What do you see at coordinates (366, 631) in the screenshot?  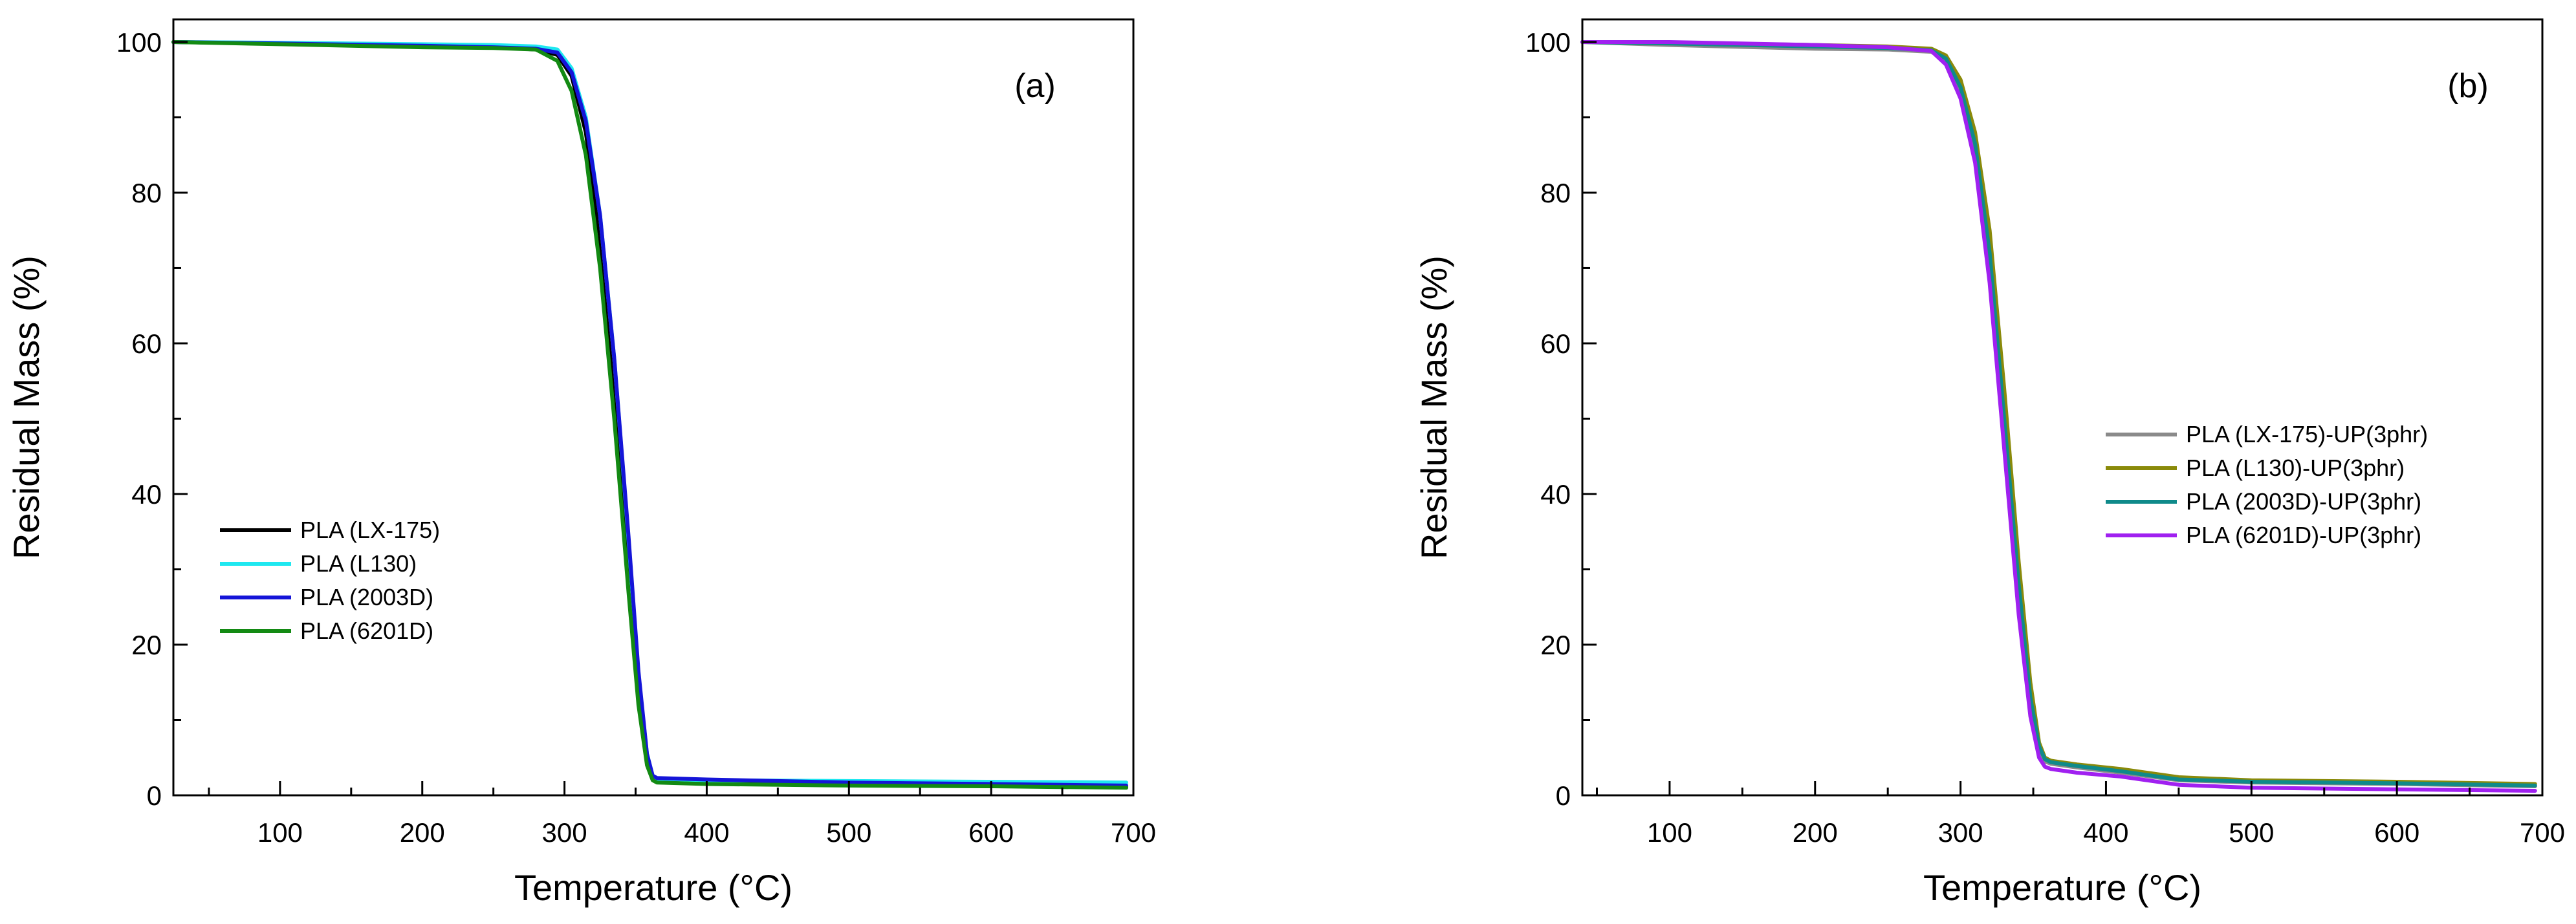 I see `legend-label-4: PLA (6201D)` at bounding box center [366, 631].